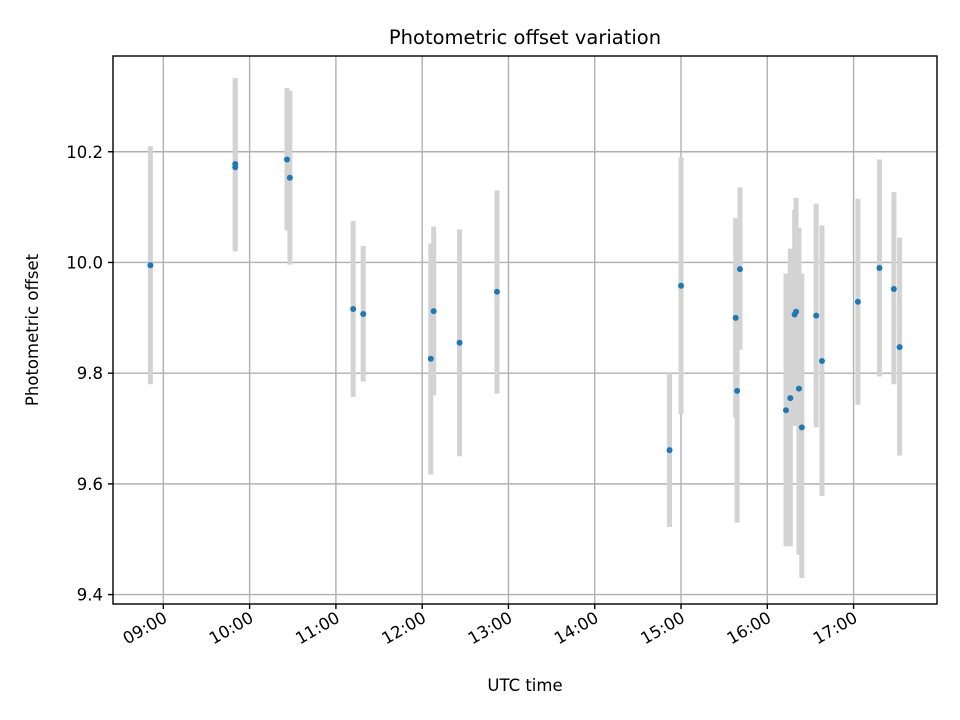 This screenshot has width=960, height=720. I want to click on y-tick-label: 9.4, so click(90, 595).